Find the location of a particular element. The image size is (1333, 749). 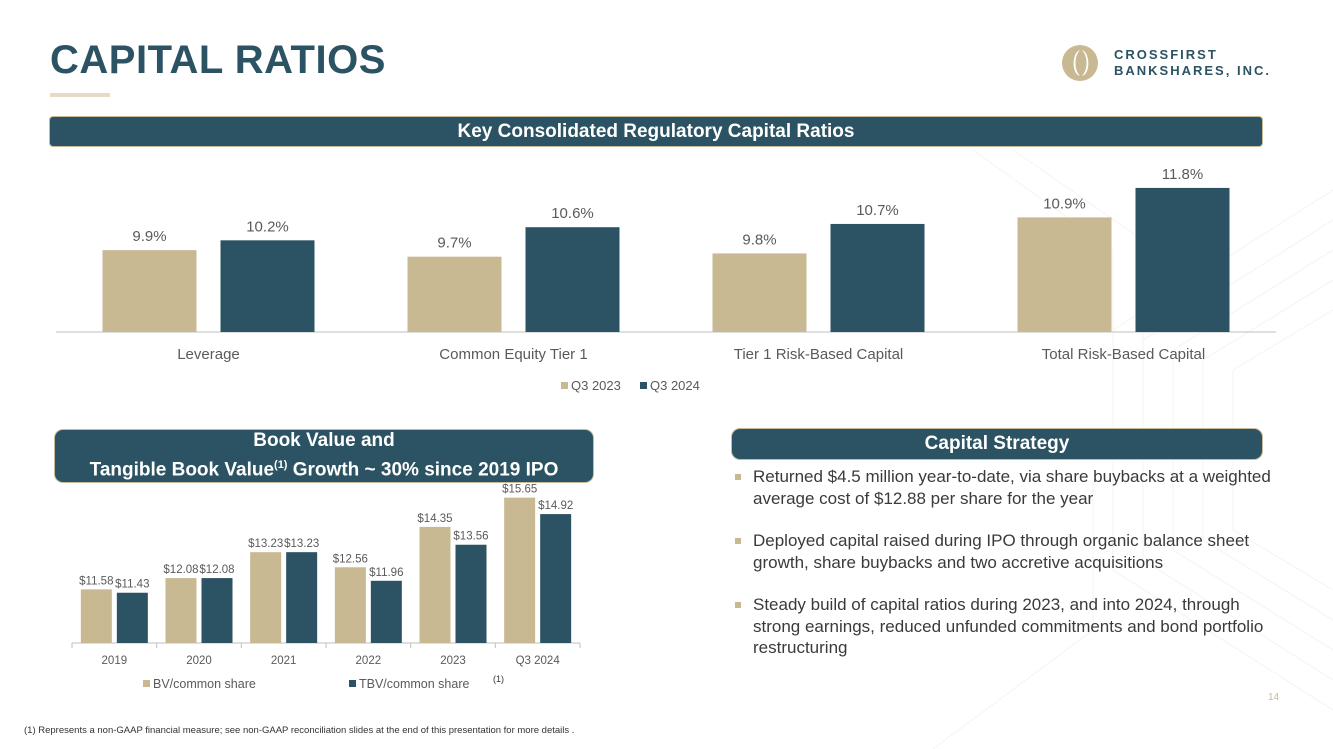

legend-label: TBV/common share is located at coordinates (414, 684).